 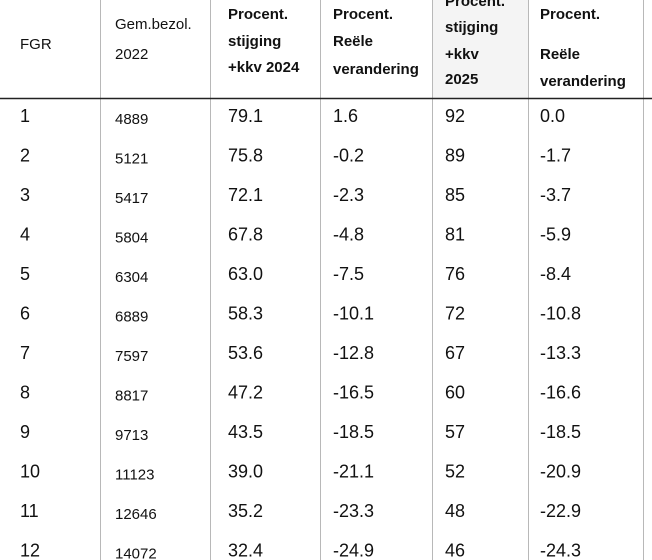 I want to click on cell-text: -10.8, so click(x=560, y=313).